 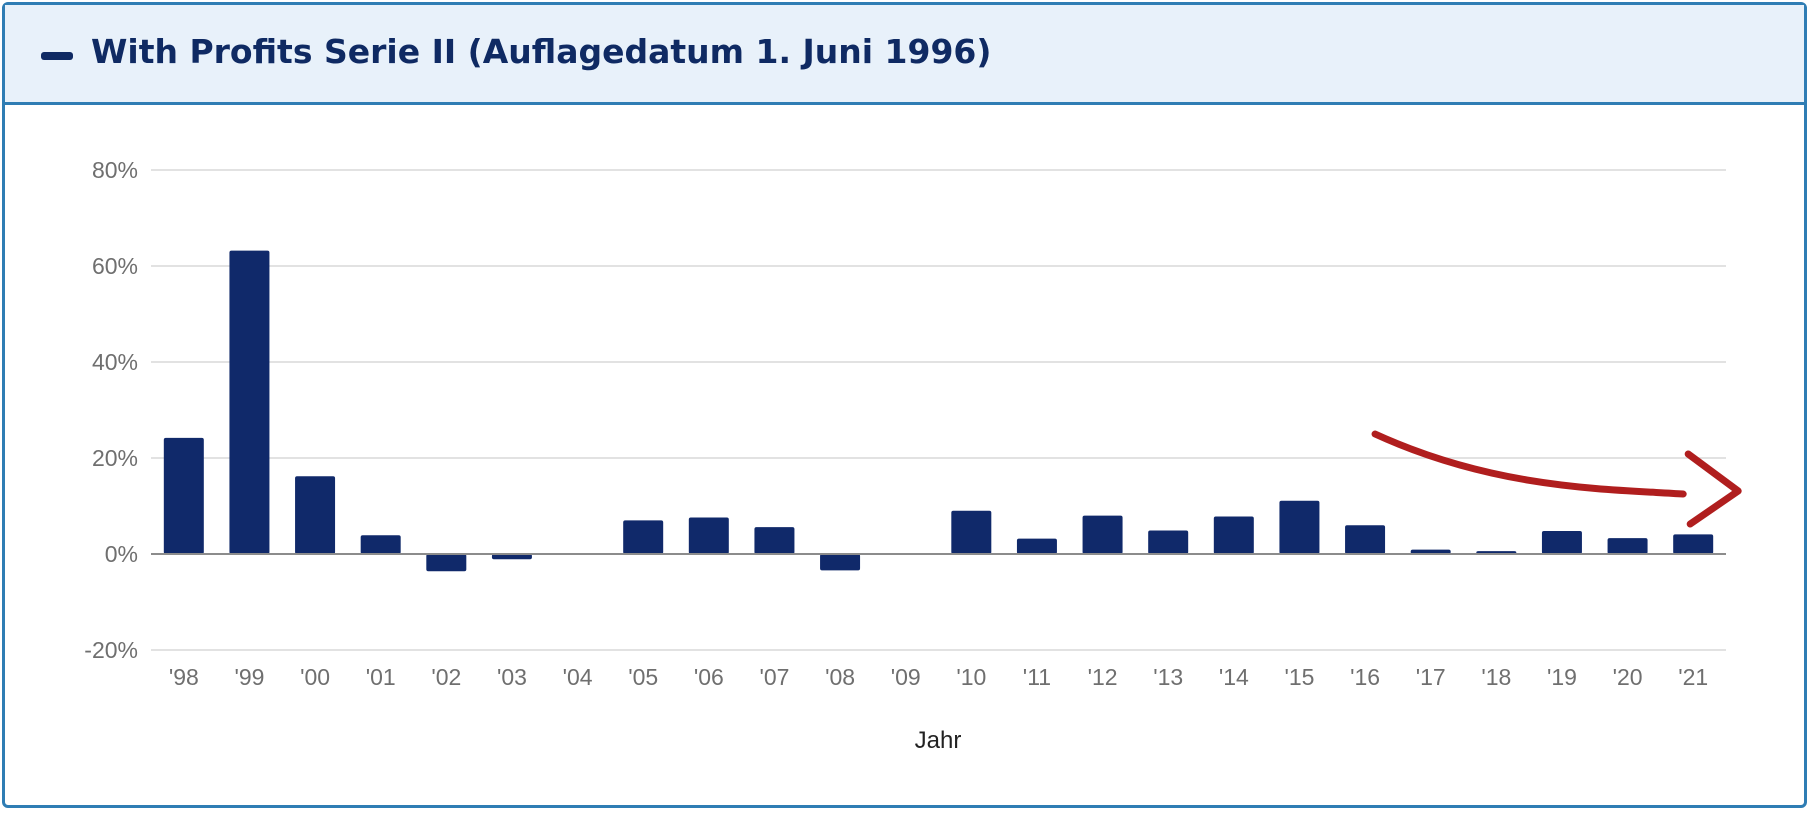 I want to click on x-tick-label: '07, so click(x=774, y=677).